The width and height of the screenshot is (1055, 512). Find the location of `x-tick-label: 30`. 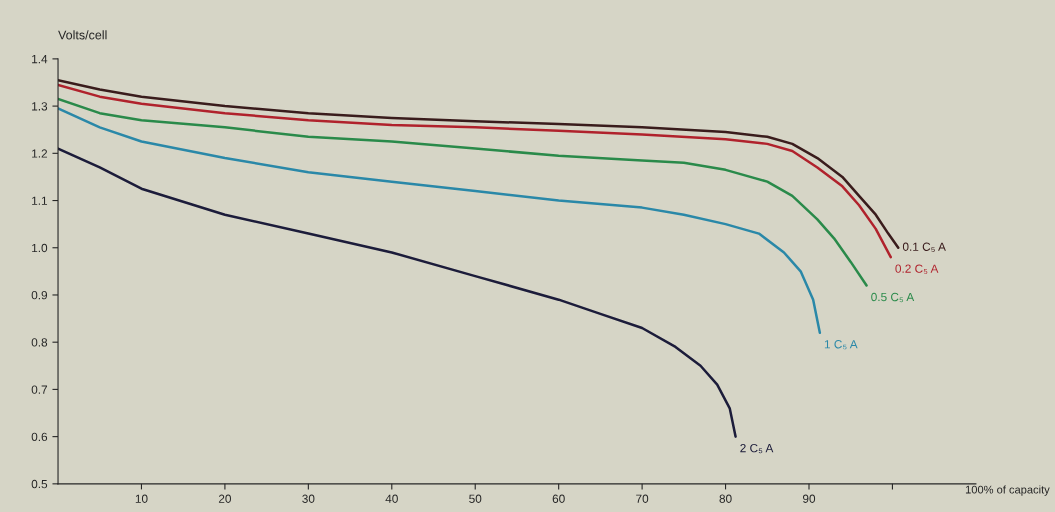

x-tick-label: 30 is located at coordinates (308, 498).